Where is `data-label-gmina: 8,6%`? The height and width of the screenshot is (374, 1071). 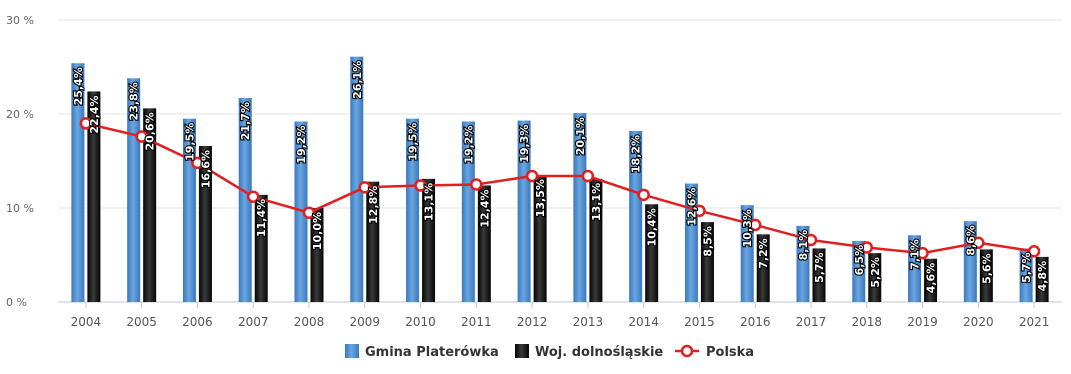 data-label-gmina: 8,6% is located at coordinates (970, 240).